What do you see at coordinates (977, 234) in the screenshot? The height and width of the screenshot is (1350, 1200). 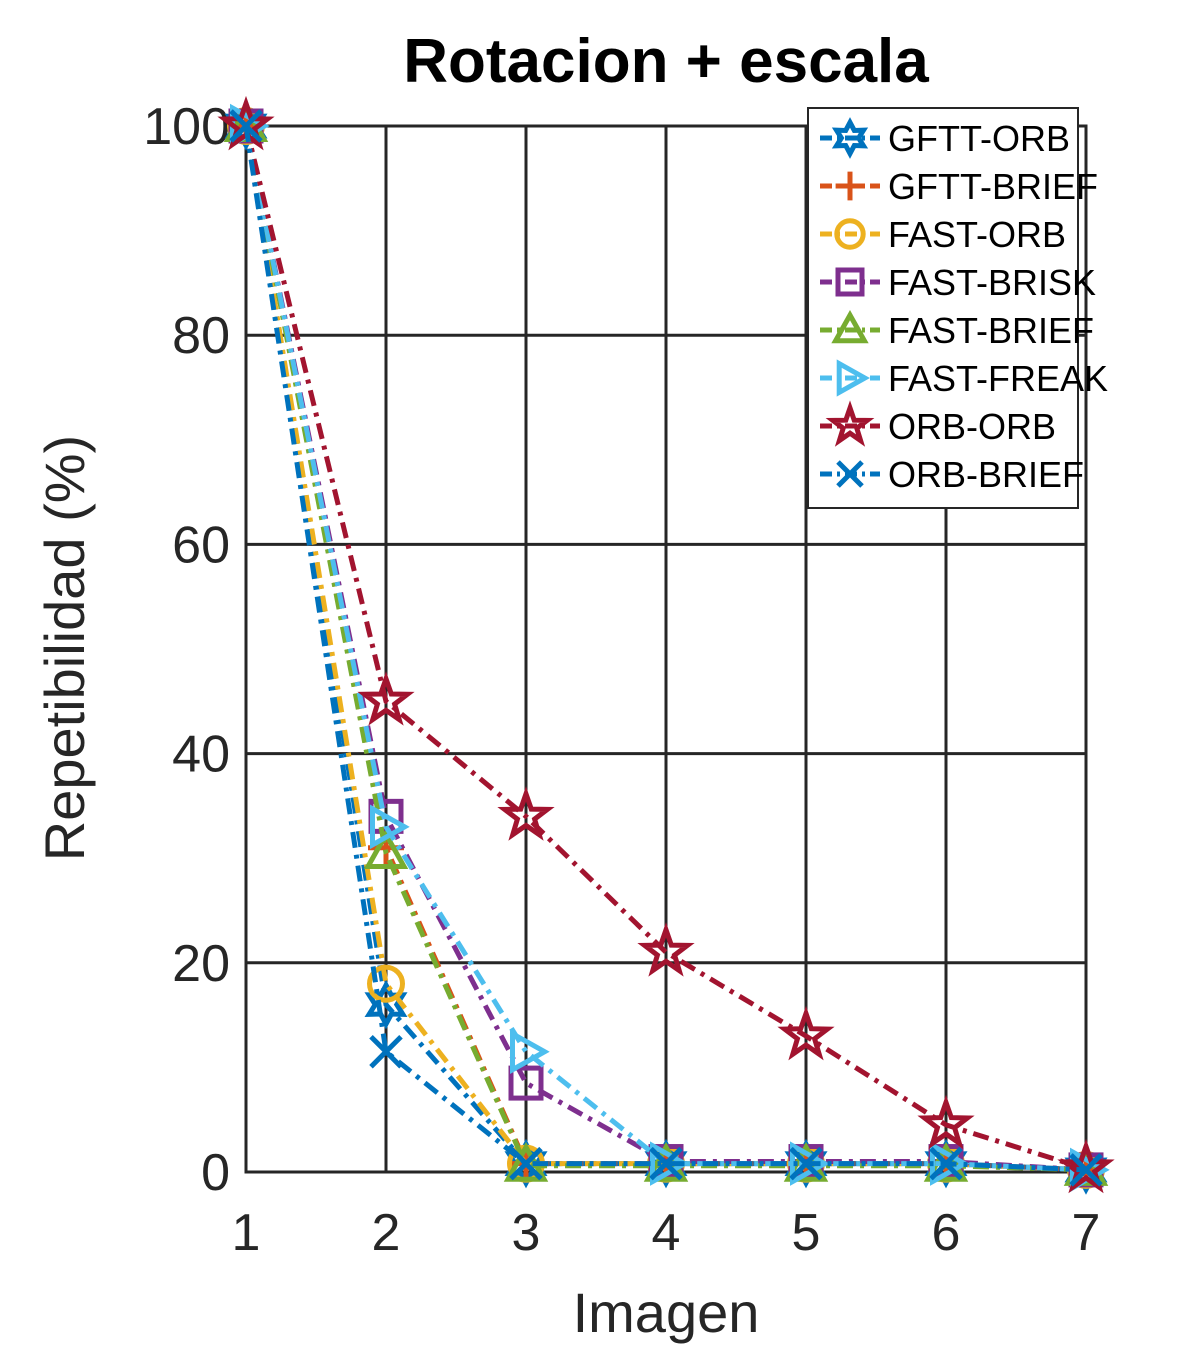 I see `legend-label: FAST-ORB` at bounding box center [977, 234].